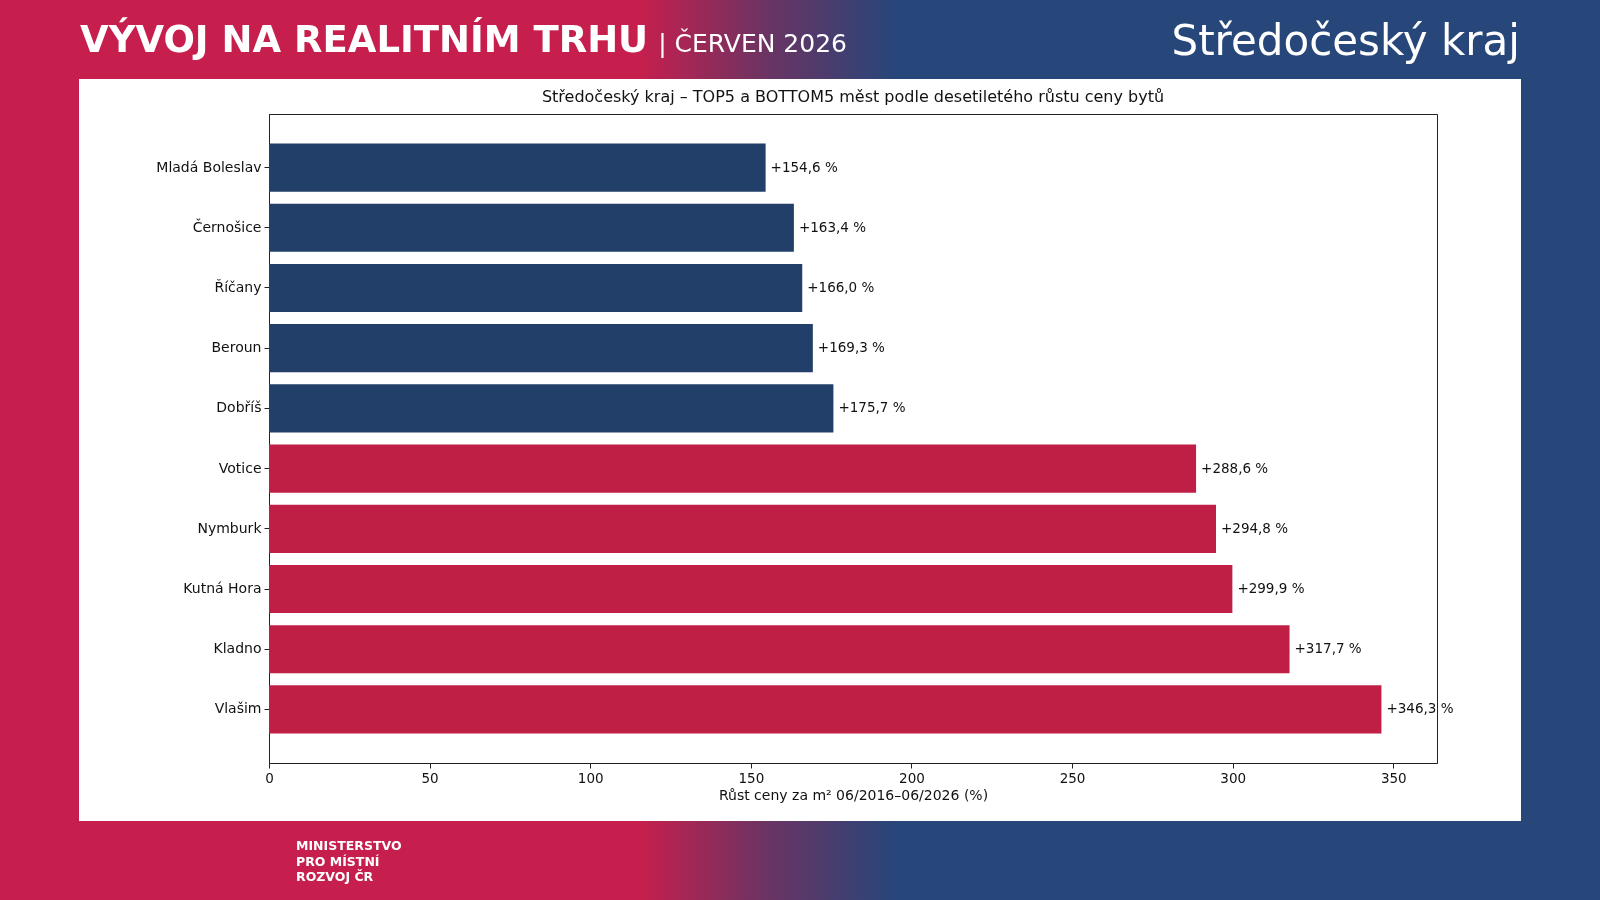  What do you see at coordinates (804, 166) in the screenshot?
I see `data-label: +154,6 %` at bounding box center [804, 166].